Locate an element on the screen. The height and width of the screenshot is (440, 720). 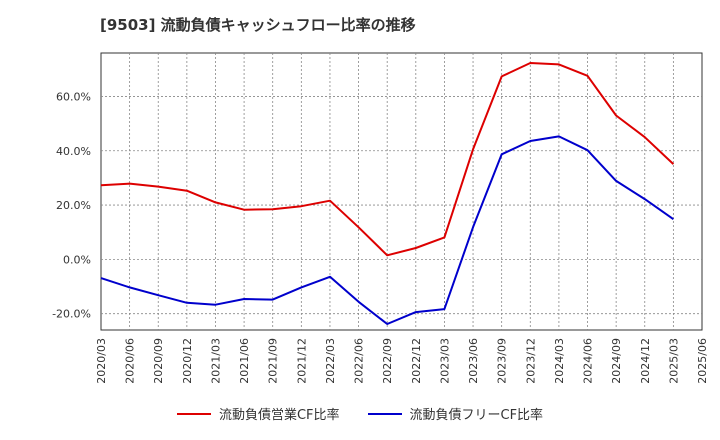
legend-item-free: 流動負債フリーCF比率 is located at coordinates (455, 413).